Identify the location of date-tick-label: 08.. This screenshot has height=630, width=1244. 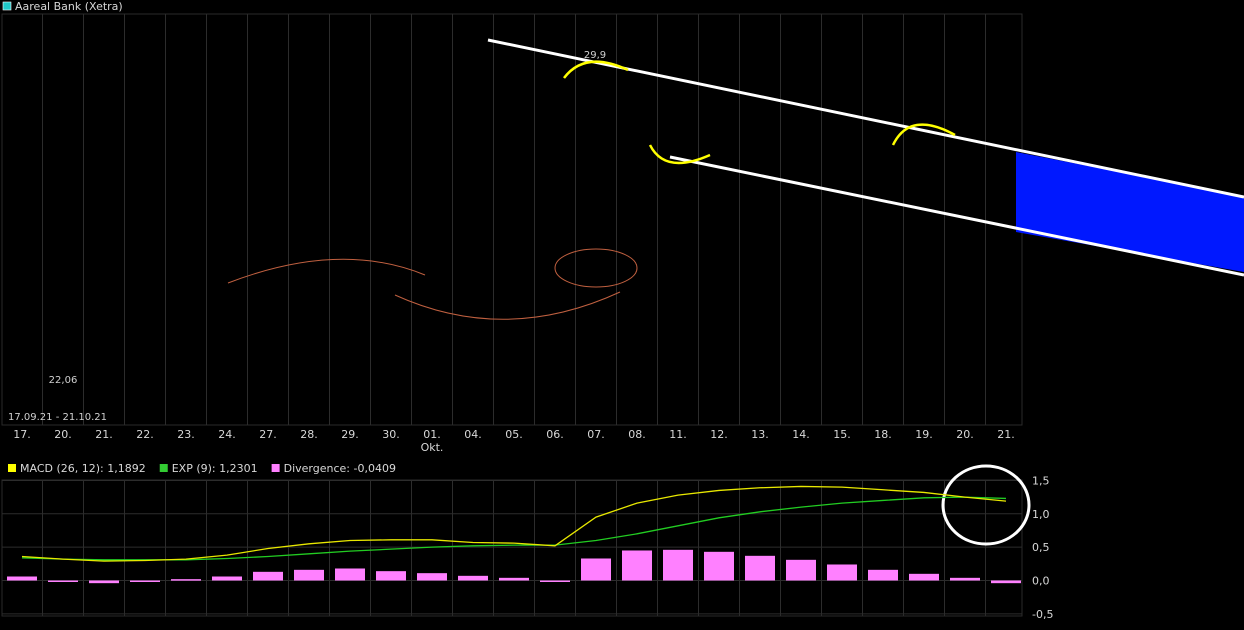
(637, 434).